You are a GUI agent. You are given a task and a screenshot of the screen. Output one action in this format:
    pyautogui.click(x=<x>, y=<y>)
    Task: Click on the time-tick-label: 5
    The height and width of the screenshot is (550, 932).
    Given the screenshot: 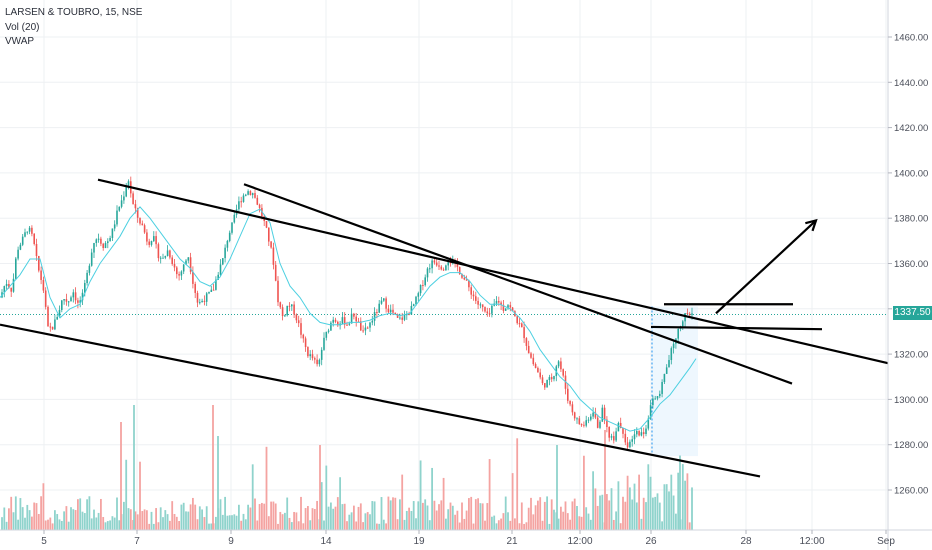 What is the action you would take?
    pyautogui.click(x=44, y=541)
    